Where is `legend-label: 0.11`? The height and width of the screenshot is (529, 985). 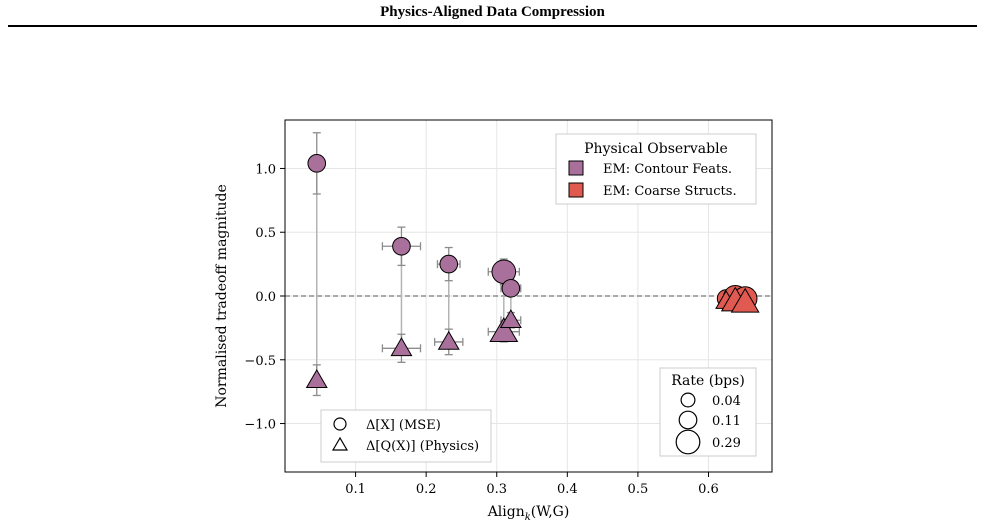 legend-label: 0.11 is located at coordinates (726, 421).